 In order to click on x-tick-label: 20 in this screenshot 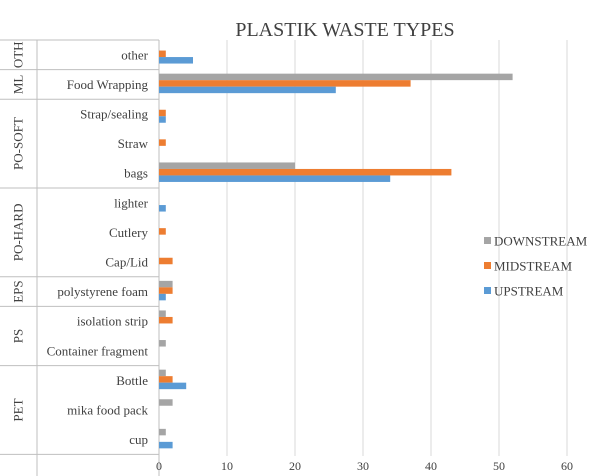, I will do `click(295, 466)`.